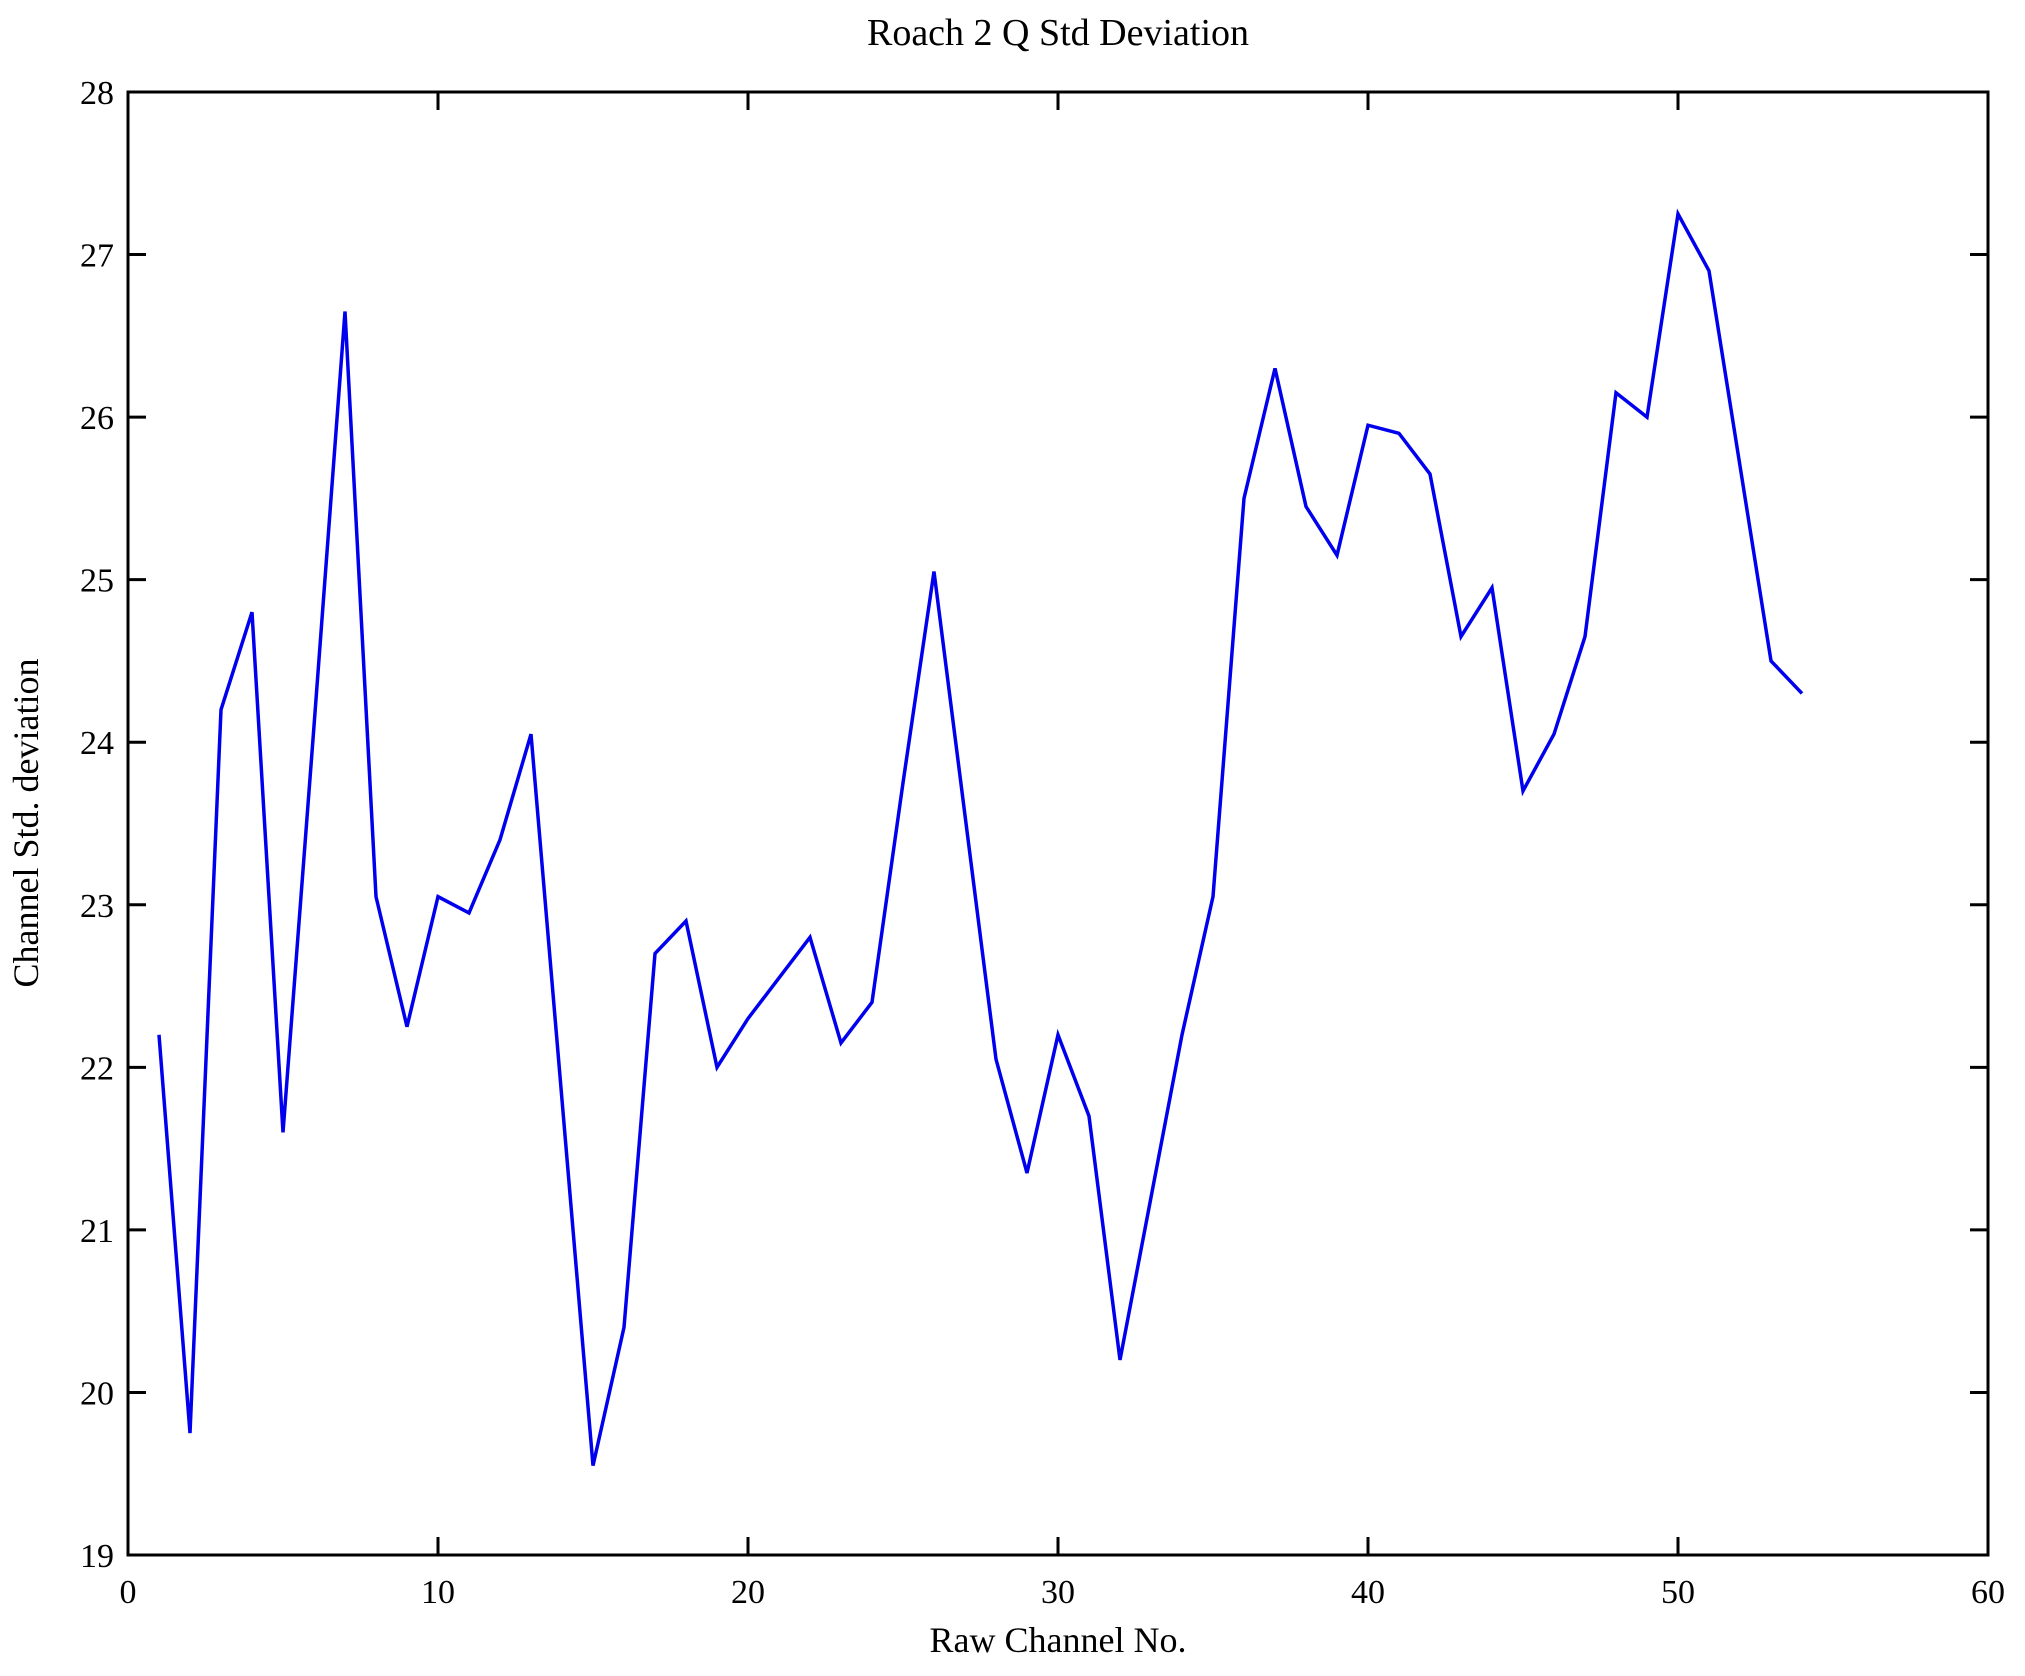 This screenshot has height=1676, width=2025. Describe the element at coordinates (1058, 1640) in the screenshot. I see `x-axis-label: Raw Channel No.` at that location.